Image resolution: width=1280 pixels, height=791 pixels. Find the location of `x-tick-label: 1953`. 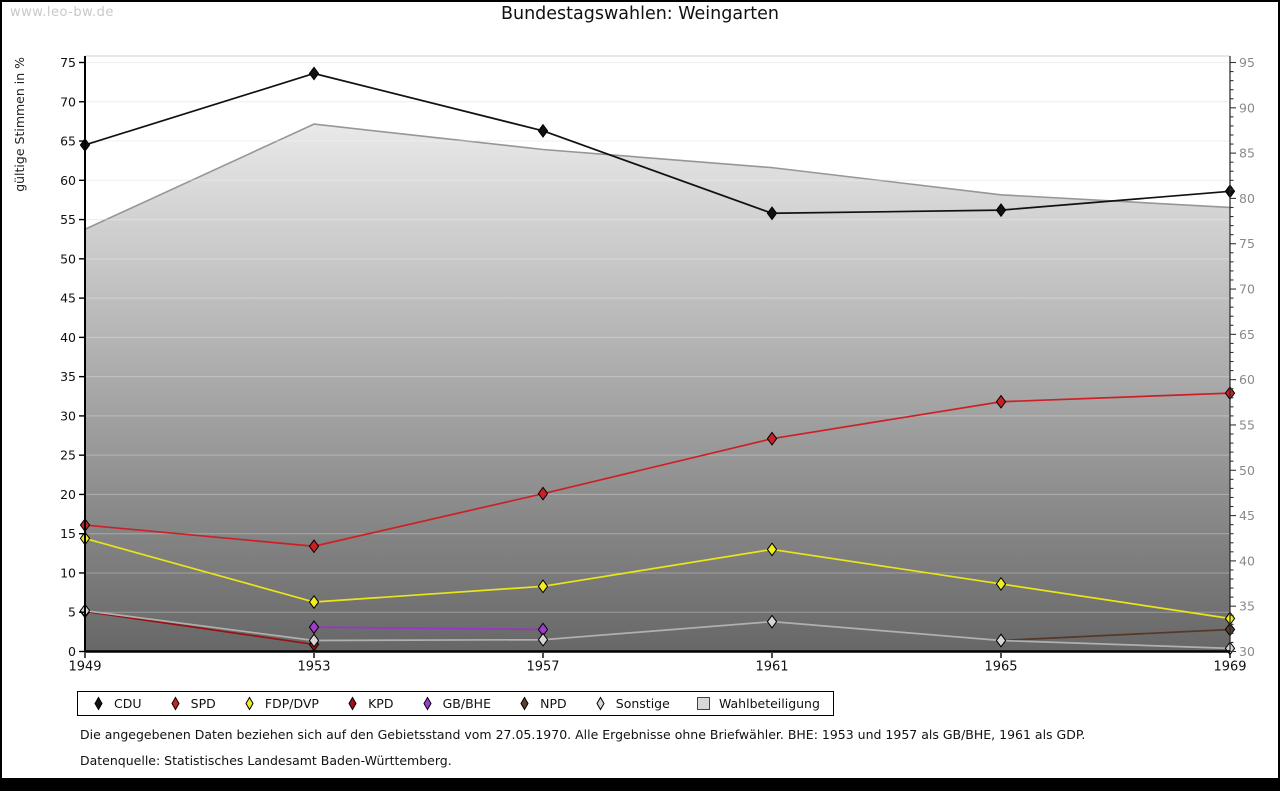

x-tick-label: 1953 is located at coordinates (313, 667).